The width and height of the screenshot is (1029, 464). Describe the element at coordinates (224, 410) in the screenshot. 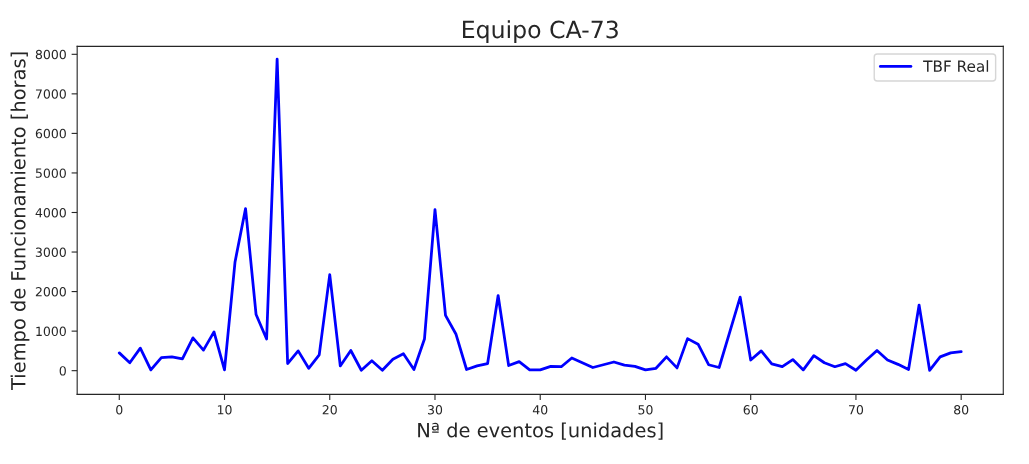

I see `x-tick-label: 10` at that location.